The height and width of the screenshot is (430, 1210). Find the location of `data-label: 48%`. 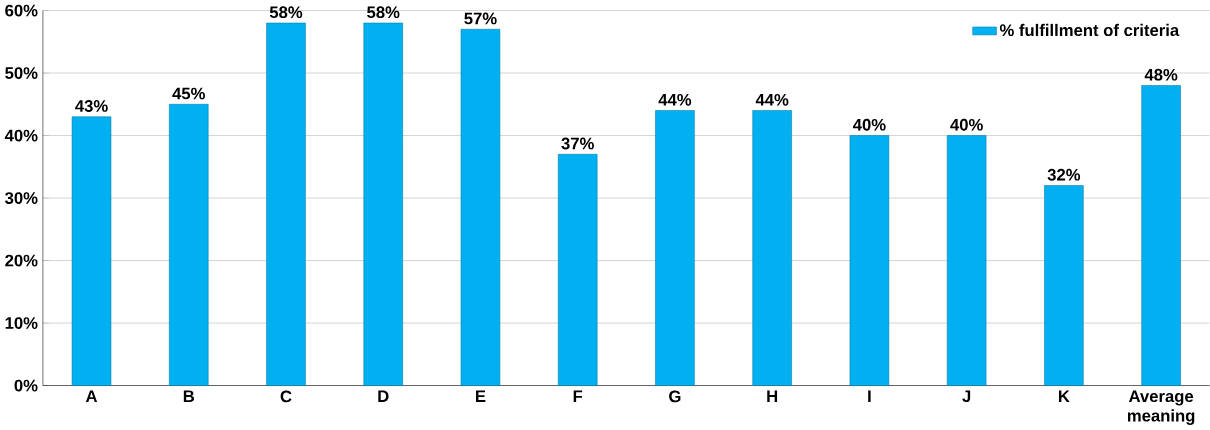

data-label: 48% is located at coordinates (1161, 75).